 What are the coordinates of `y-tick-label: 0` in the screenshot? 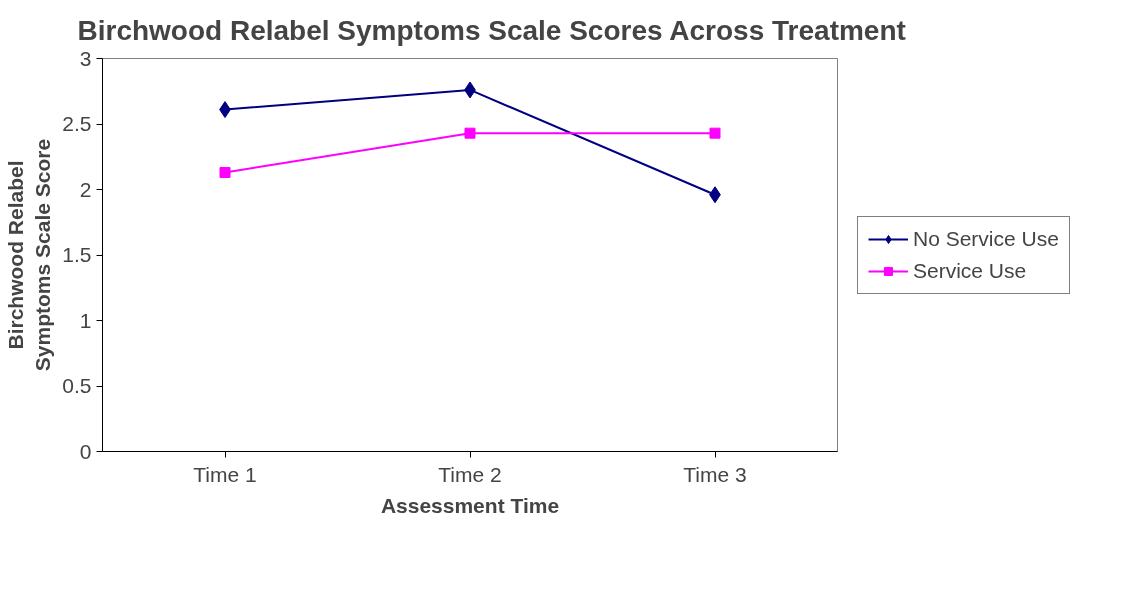 It's located at (85, 451).